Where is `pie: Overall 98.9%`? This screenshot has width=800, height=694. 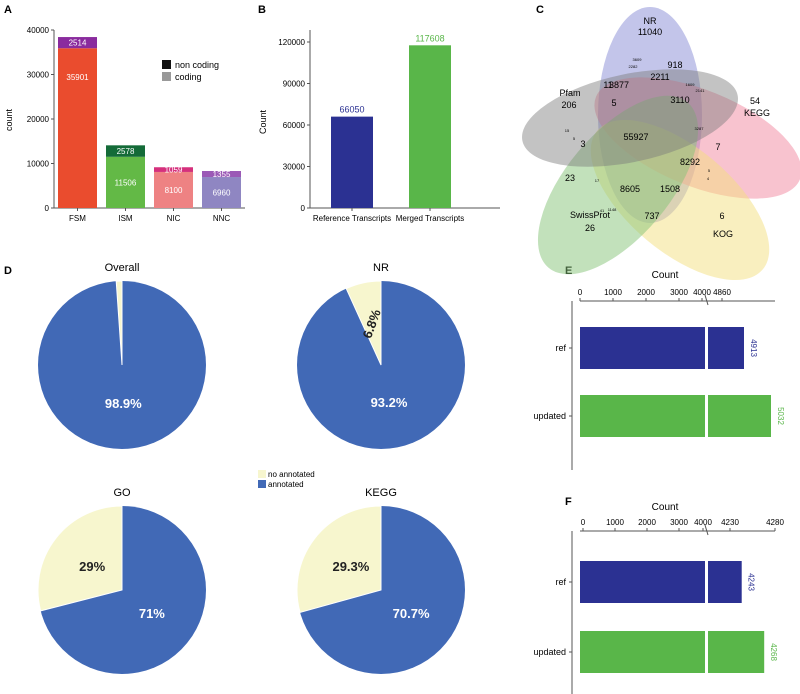
pie: Overall 98.9% is located at coordinates (122, 355).